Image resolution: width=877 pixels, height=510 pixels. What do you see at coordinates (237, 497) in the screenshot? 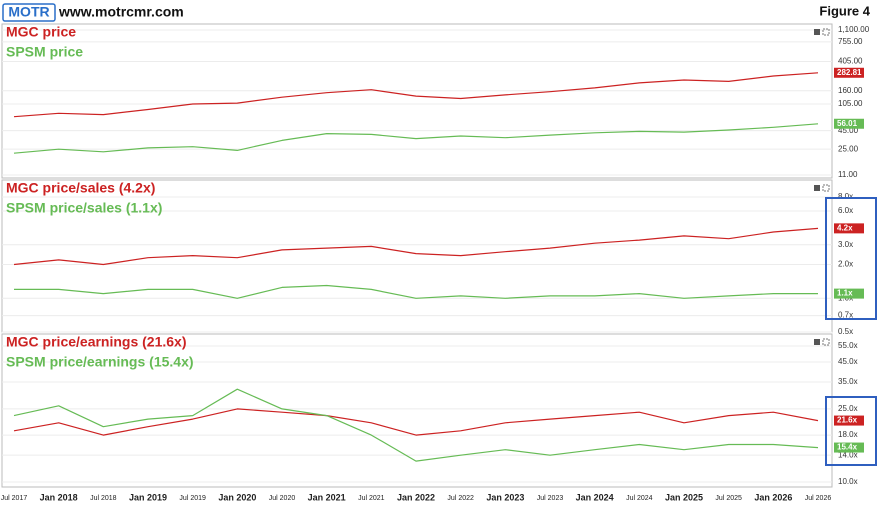
I see `x-tick-label: Jan 2020` at bounding box center [237, 497].